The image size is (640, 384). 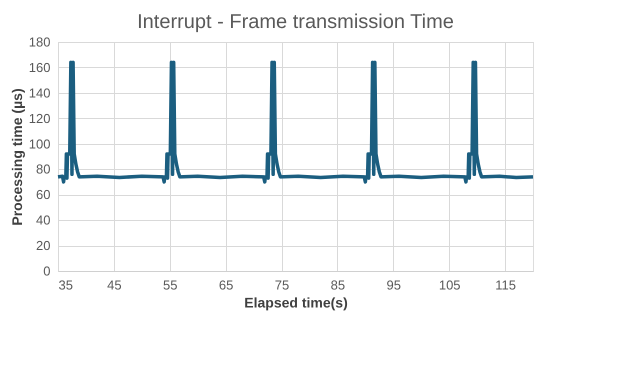 What do you see at coordinates (39, 42) in the screenshot?
I see `y-tick-label: 180` at bounding box center [39, 42].